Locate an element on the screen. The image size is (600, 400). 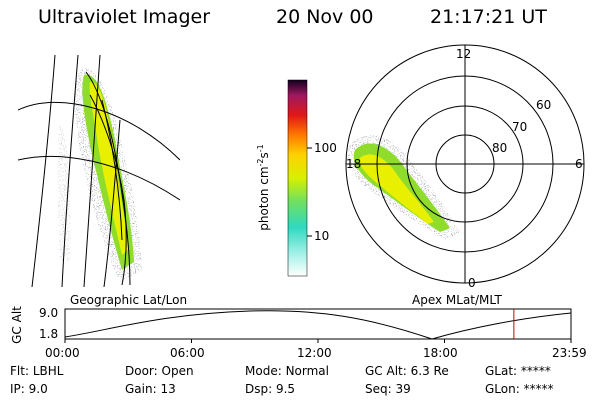
status-gain: Gain: 13 is located at coordinates (150, 389).